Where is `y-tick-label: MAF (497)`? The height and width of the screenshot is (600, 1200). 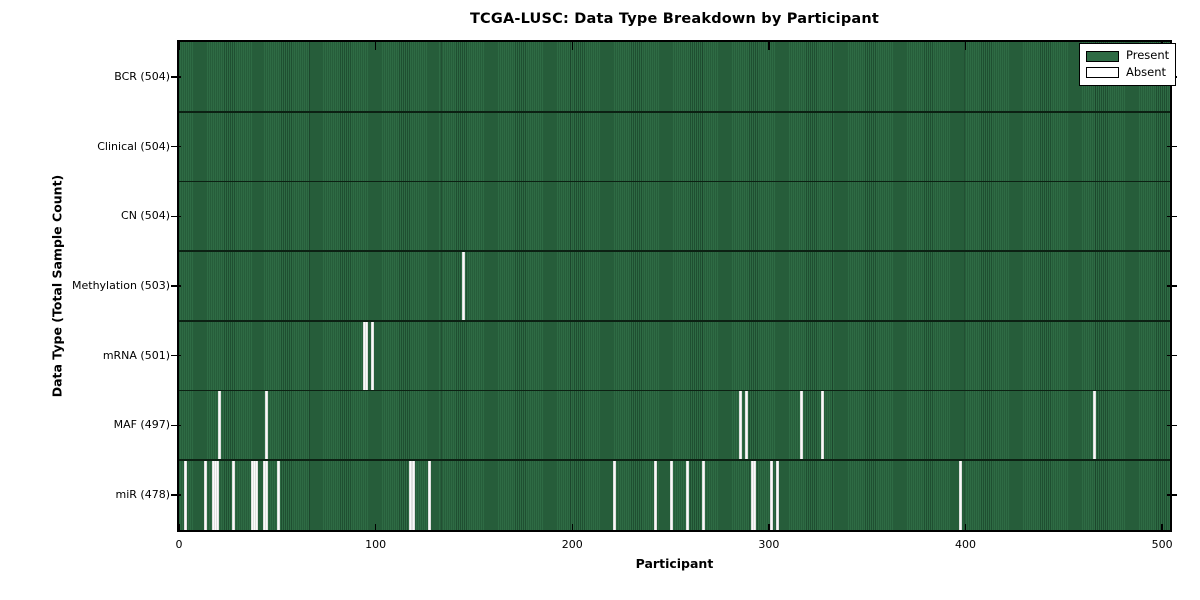 y-tick-label: MAF (497) is located at coordinates (141, 425).